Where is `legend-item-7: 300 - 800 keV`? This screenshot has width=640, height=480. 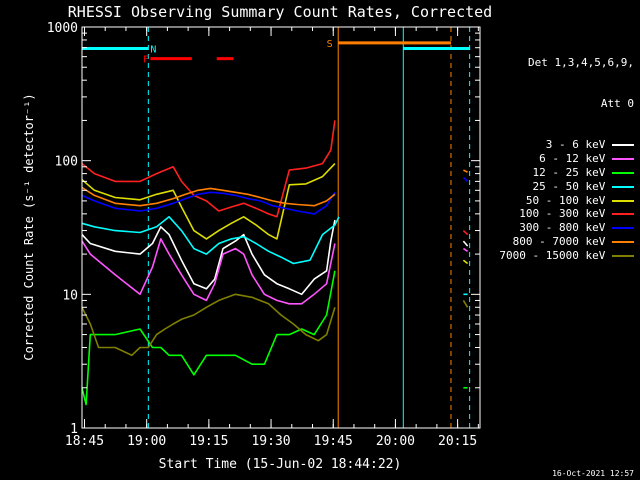
legend-item-7: 300 - 800 keV is located at coordinates (549, 228).